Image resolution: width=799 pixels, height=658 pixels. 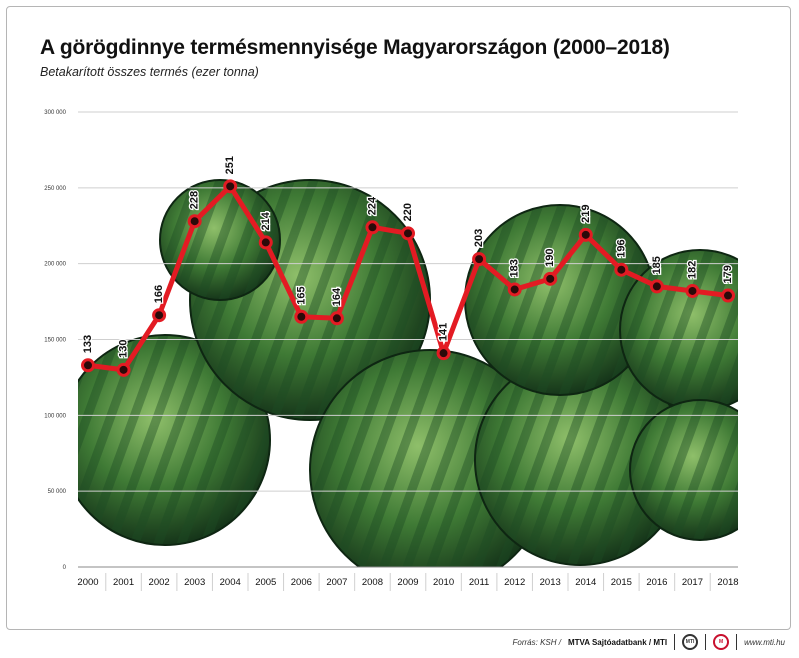 What do you see at coordinates (721, 642) in the screenshot?
I see `mtva-logo-icon: M` at bounding box center [721, 642].